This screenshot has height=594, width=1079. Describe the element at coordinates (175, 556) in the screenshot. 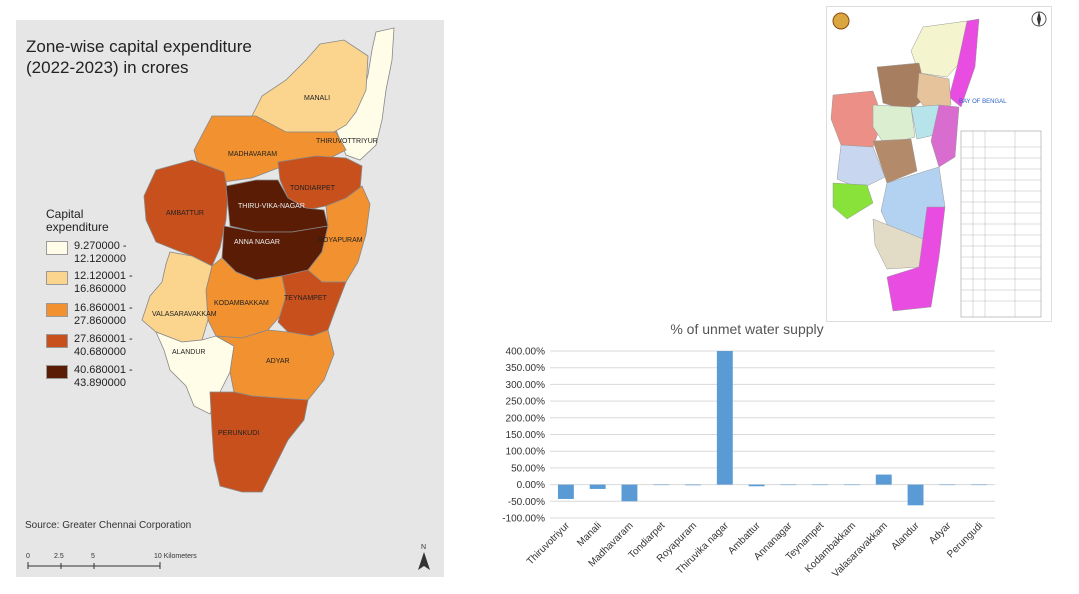

I see `scale-tick: 10 Kilometers` at that location.